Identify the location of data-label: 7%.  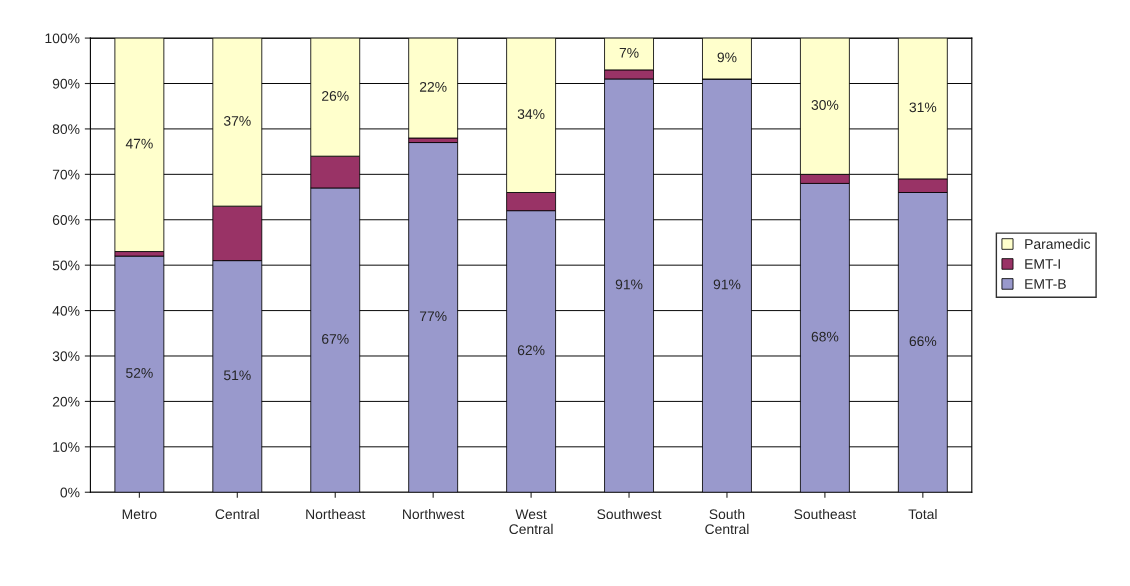
(629, 52).